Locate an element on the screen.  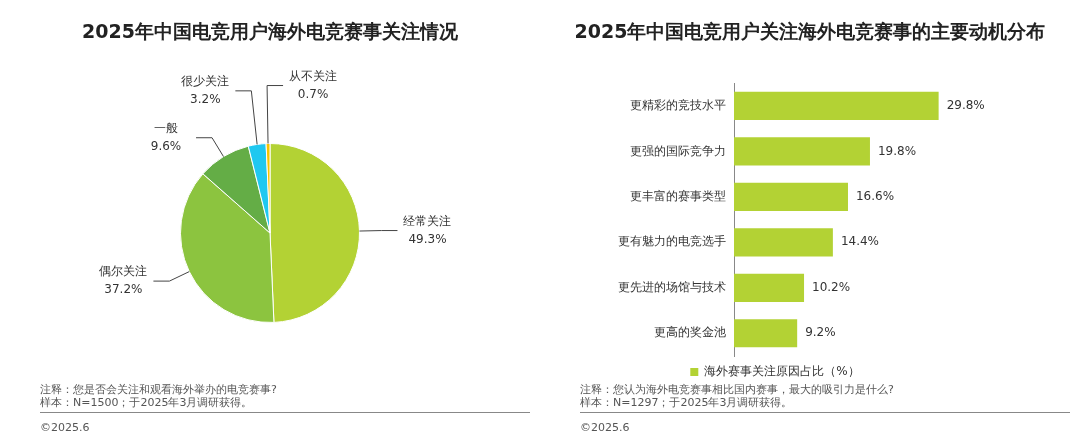
data-label: 0.7% is located at coordinates (313, 93).